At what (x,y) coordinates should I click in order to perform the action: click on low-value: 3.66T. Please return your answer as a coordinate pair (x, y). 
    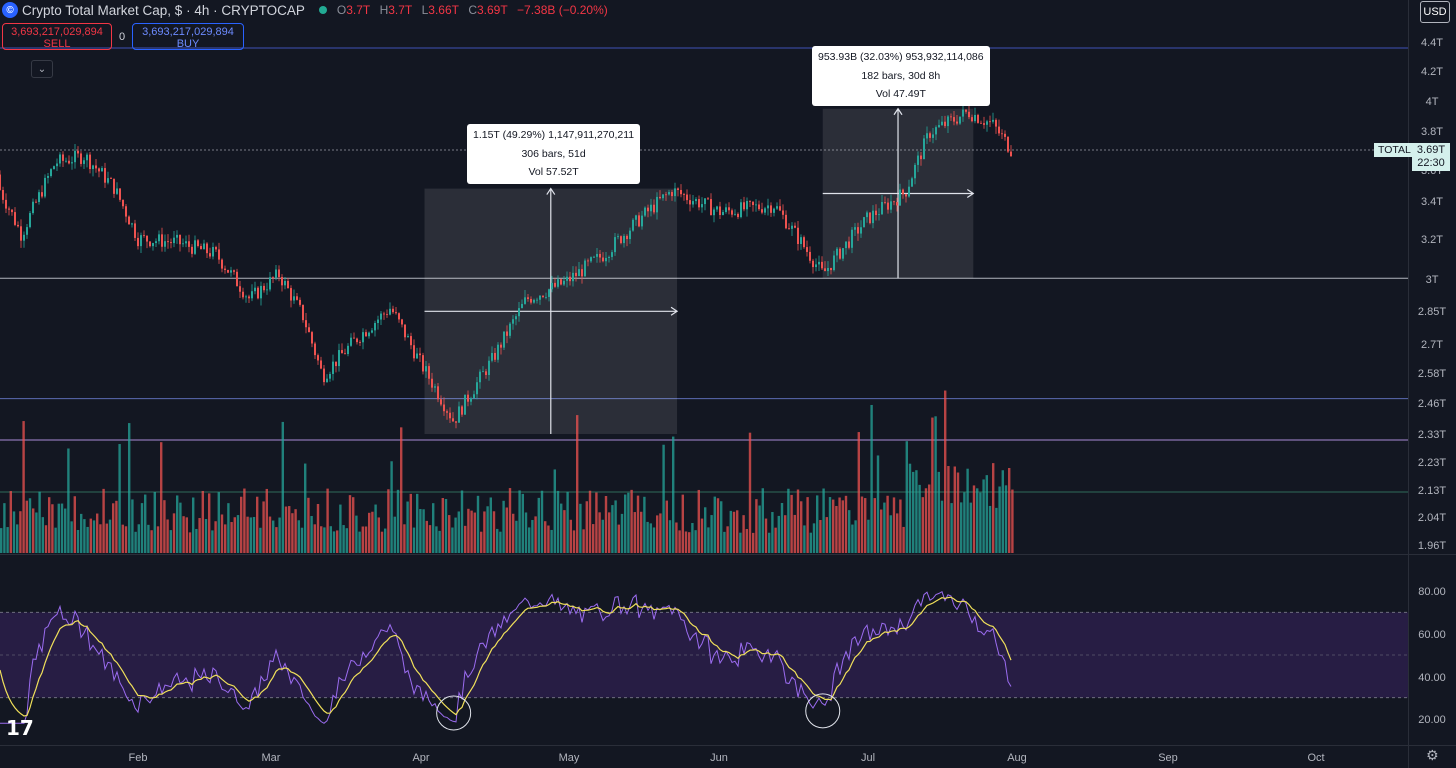
    Looking at the image, I should click on (443, 10).